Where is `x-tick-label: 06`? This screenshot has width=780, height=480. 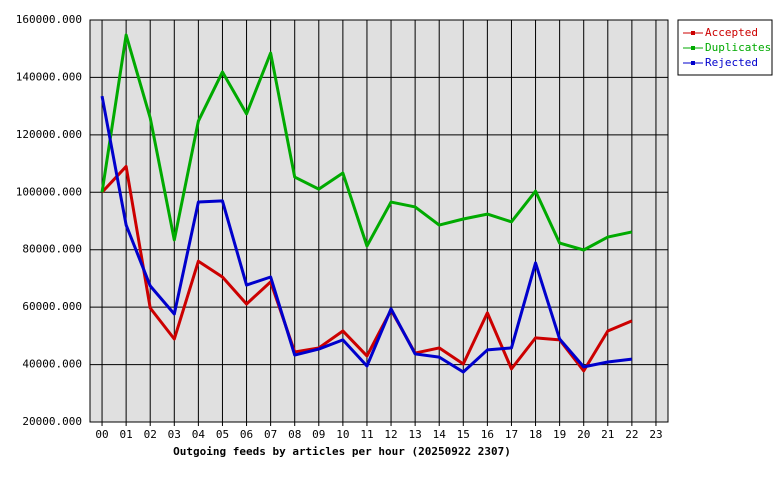
x-tick-label: 06 is located at coordinates (246, 434).